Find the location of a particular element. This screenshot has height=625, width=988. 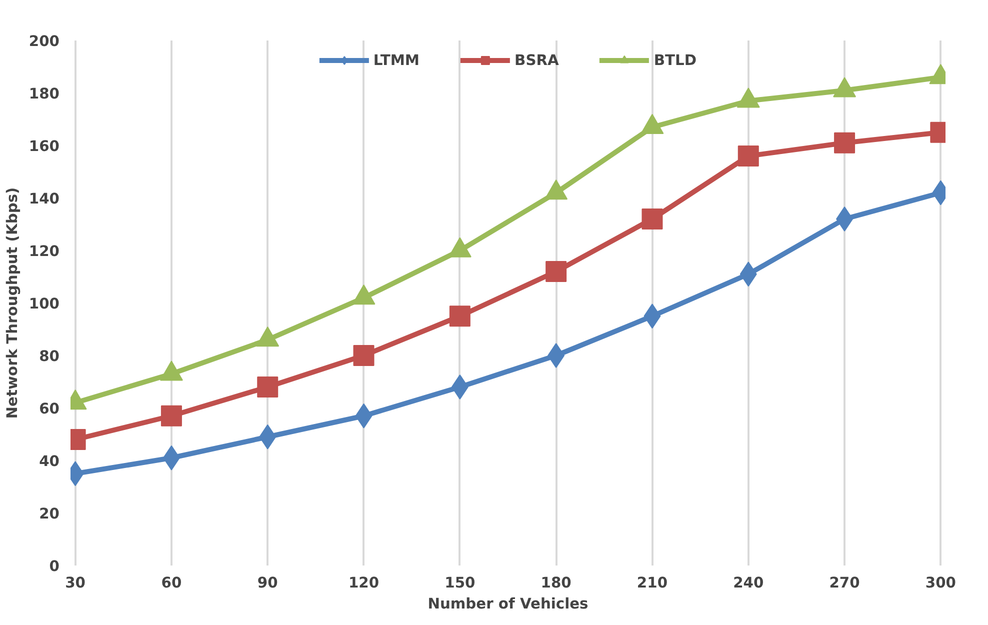

y-tick-label: 160 is located at coordinates (44, 146).